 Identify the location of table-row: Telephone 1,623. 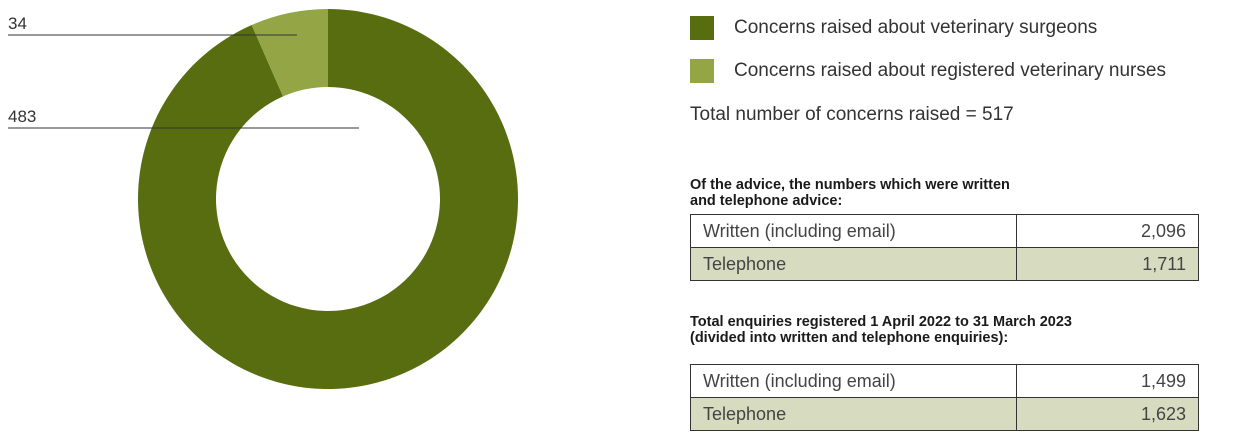
(944, 414).